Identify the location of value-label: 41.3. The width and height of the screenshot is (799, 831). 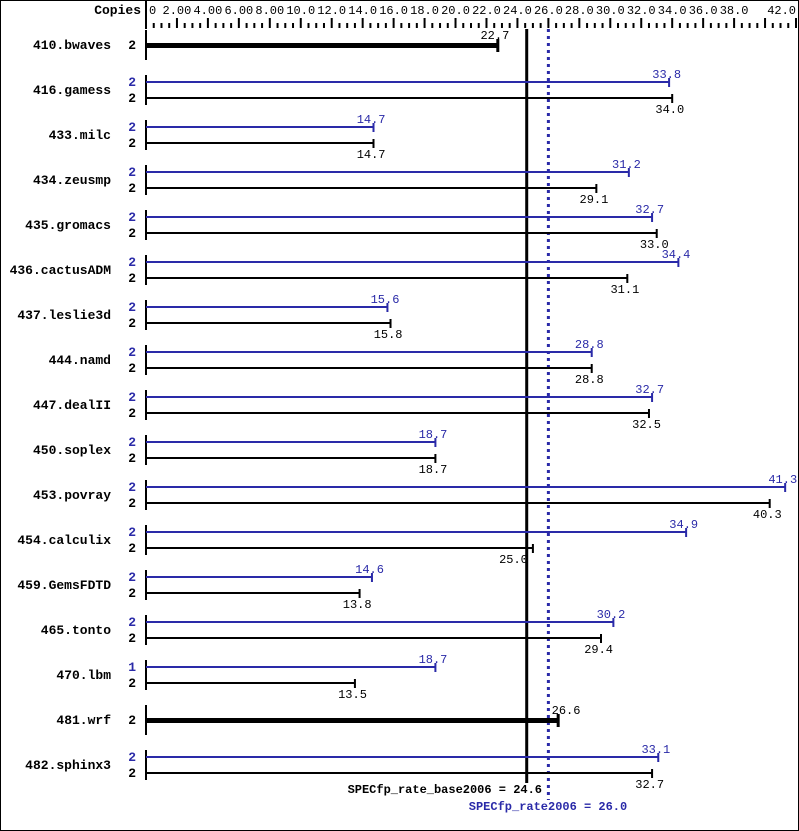
(782, 480).